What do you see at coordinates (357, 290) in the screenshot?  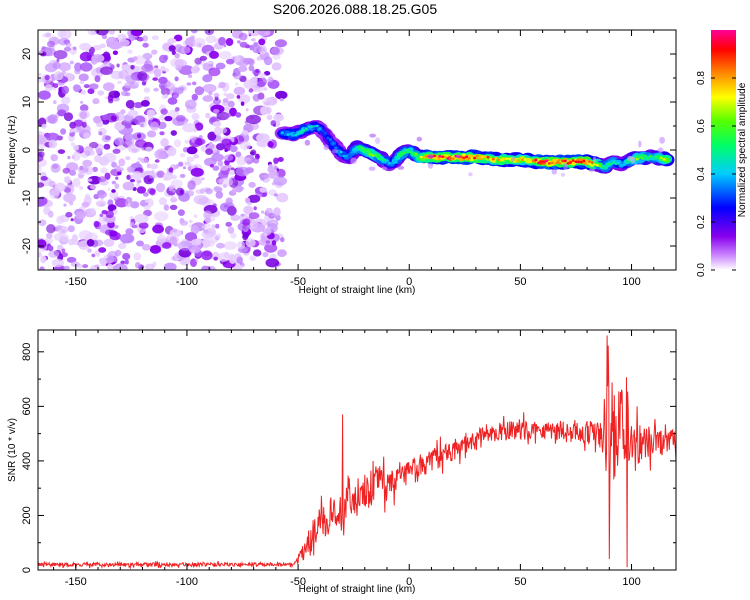 I see `spectrogram-xlabel: Height of straight line (km)` at bounding box center [357, 290].